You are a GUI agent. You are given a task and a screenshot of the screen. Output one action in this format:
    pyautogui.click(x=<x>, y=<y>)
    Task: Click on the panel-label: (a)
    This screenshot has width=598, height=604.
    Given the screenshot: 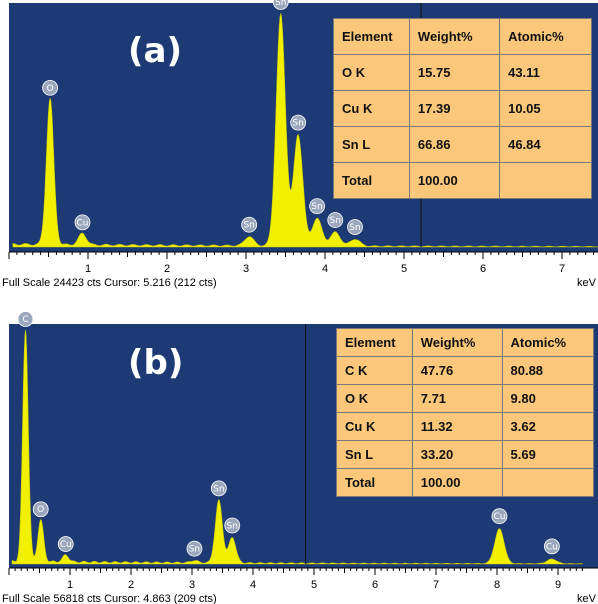 What is the action you would take?
    pyautogui.click(x=155, y=51)
    